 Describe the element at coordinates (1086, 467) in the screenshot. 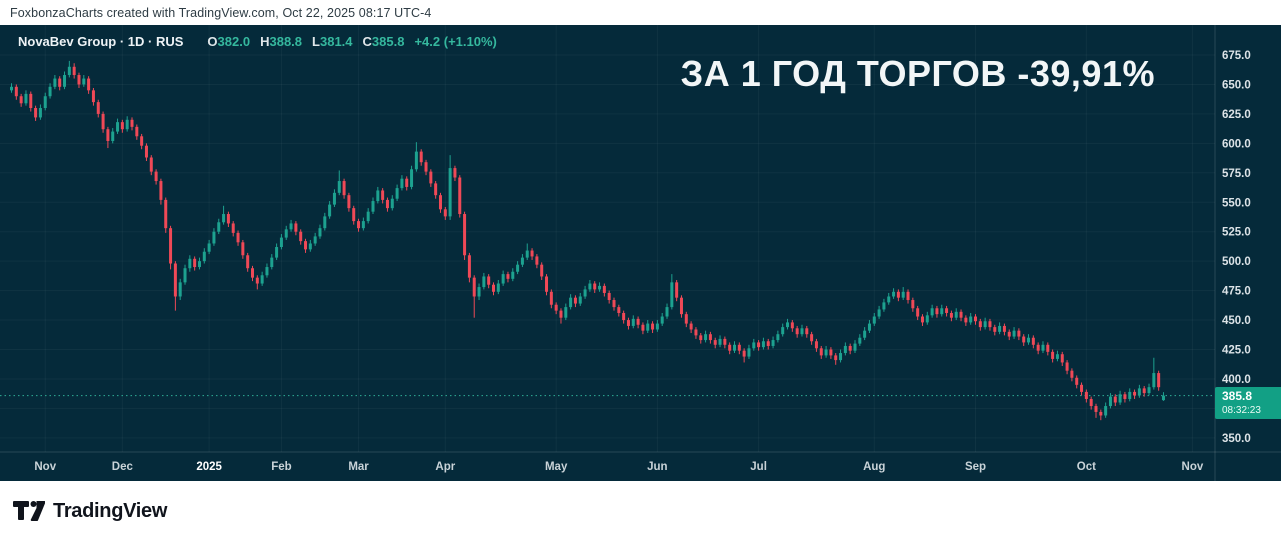

I see `time-tick-label: Oct` at that location.